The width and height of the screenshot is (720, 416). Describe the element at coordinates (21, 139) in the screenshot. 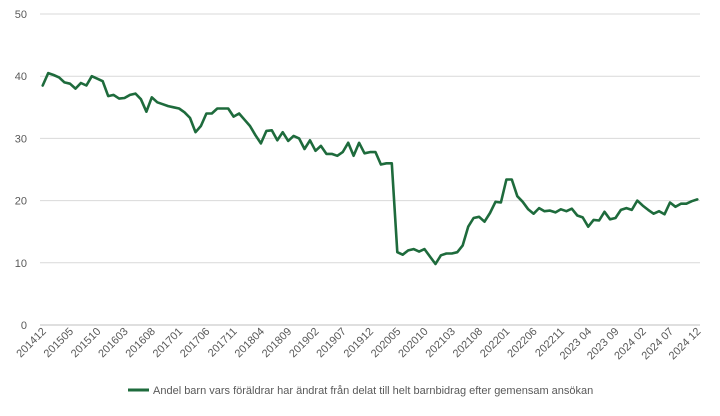

I see `y-tick-label: 30` at that location.